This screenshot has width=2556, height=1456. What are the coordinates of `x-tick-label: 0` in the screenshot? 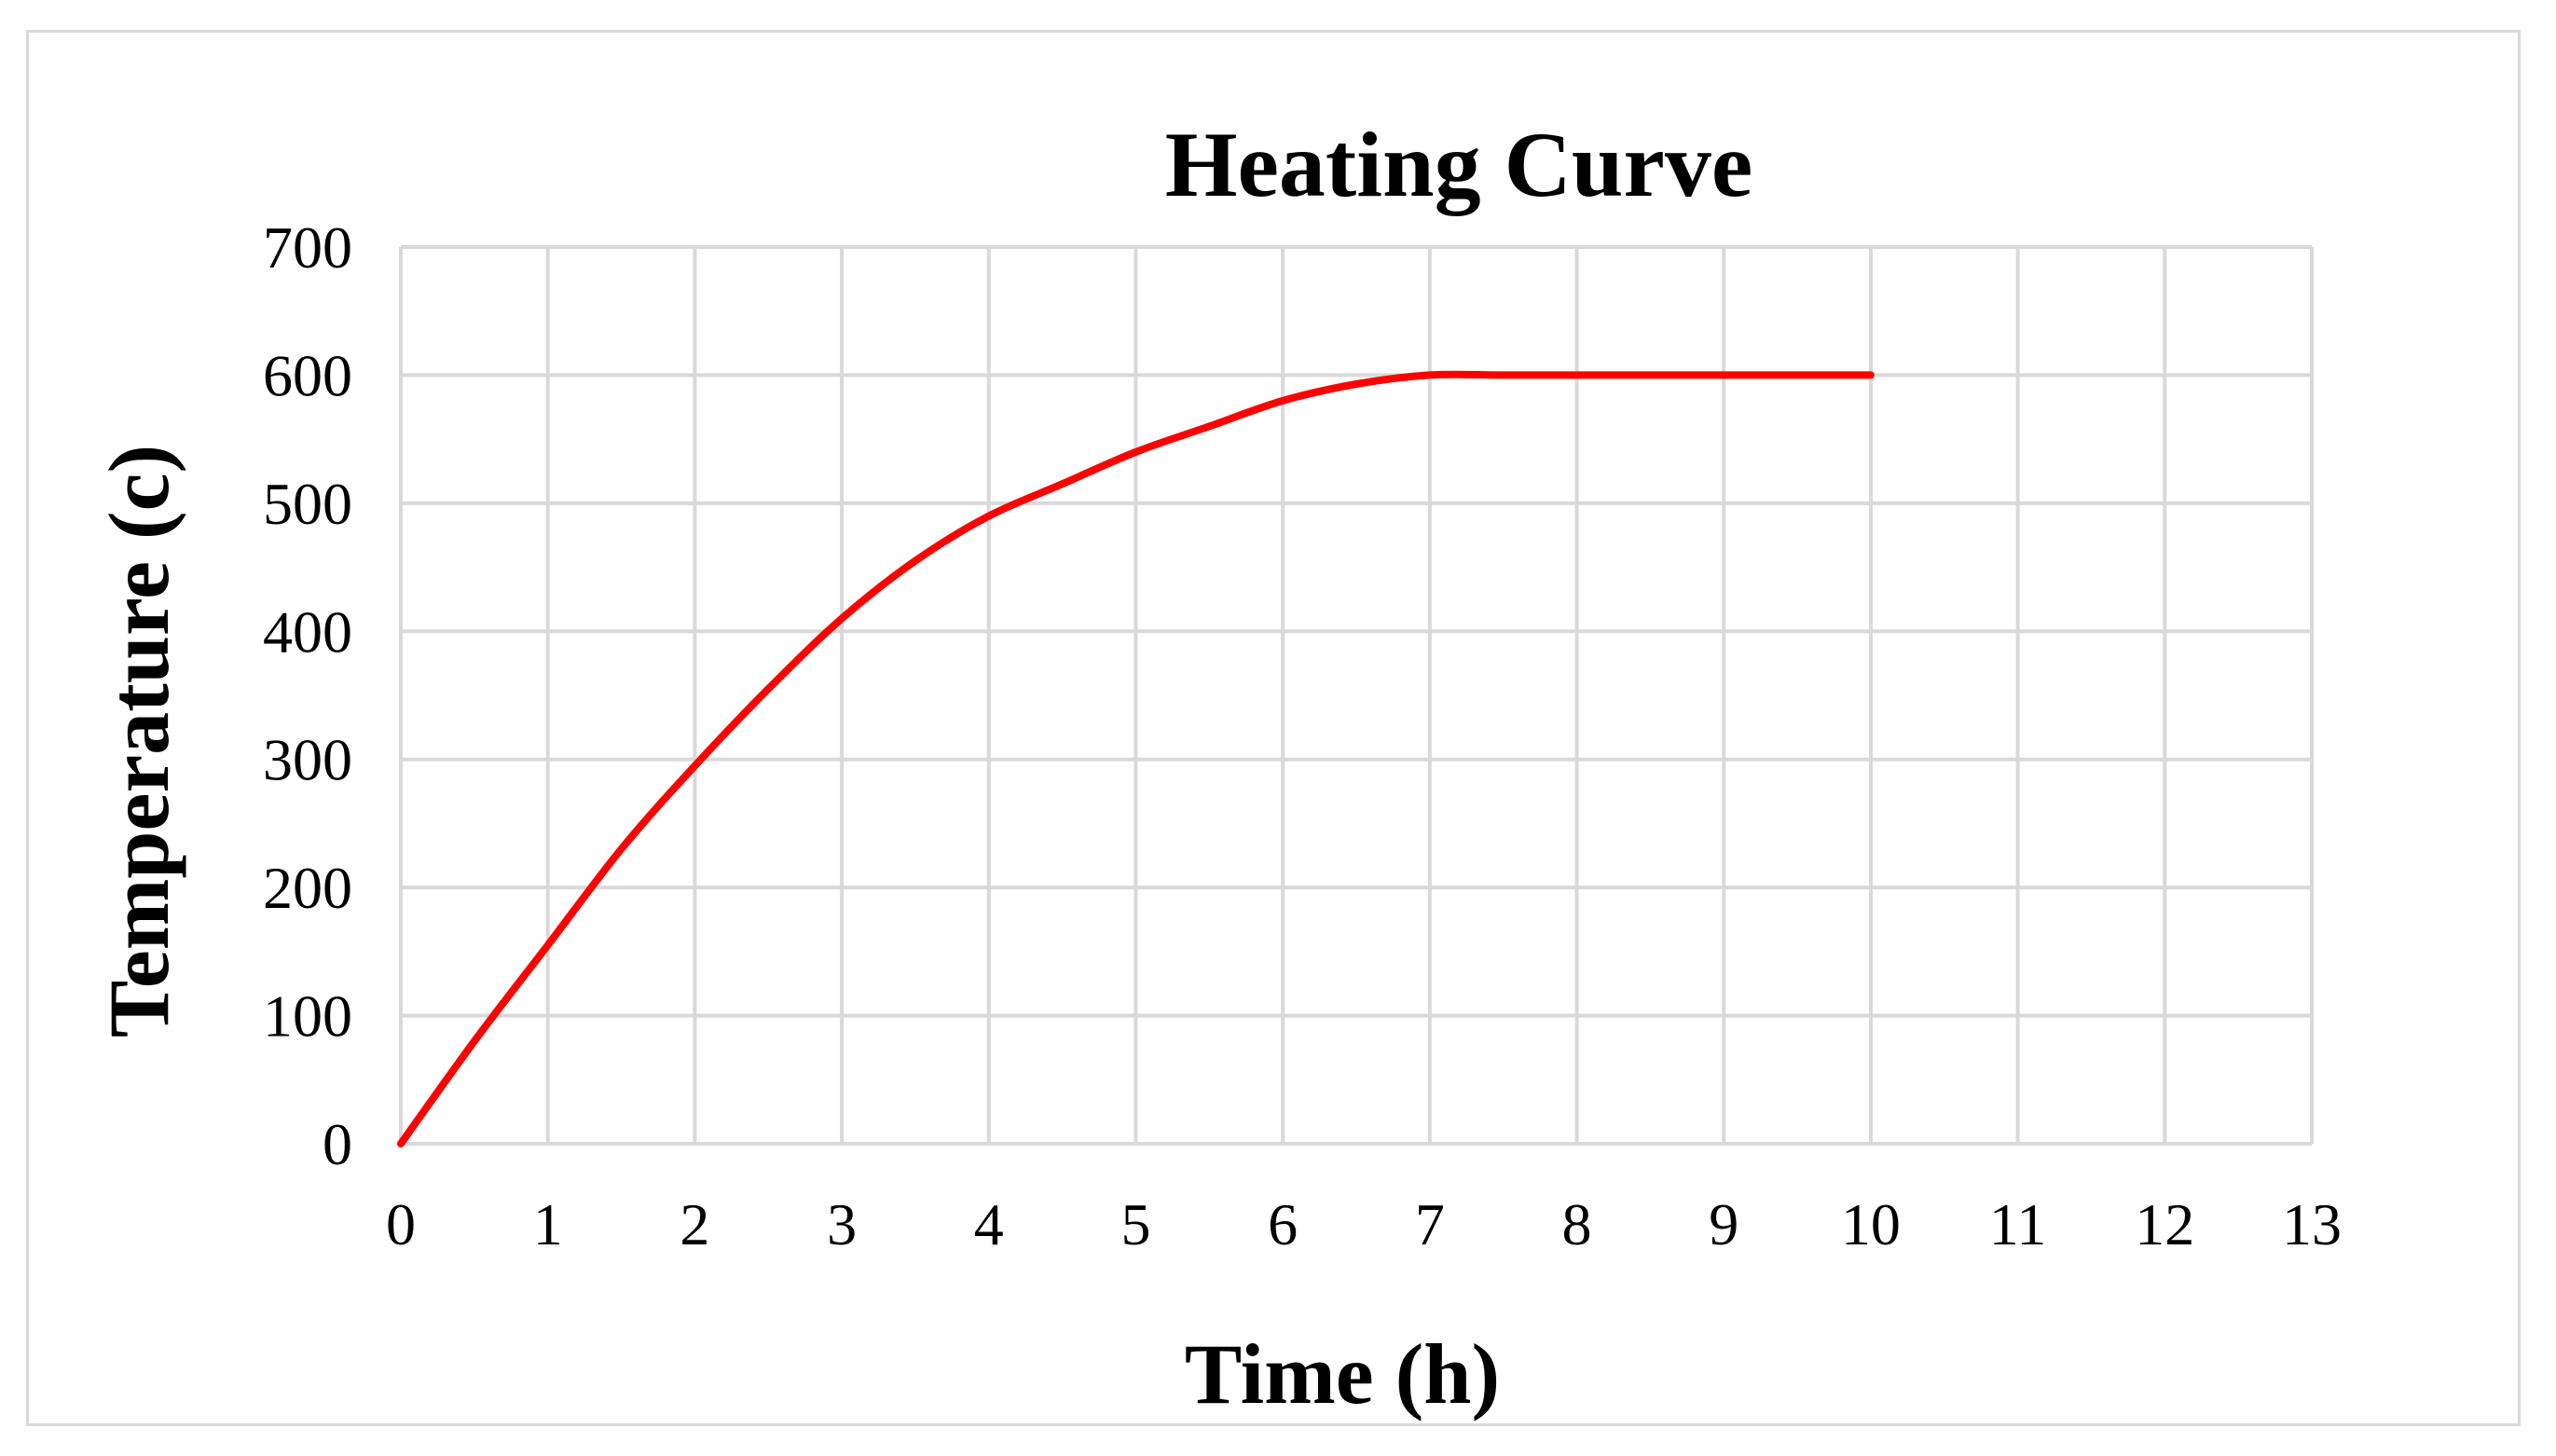 It's located at (401, 1224).